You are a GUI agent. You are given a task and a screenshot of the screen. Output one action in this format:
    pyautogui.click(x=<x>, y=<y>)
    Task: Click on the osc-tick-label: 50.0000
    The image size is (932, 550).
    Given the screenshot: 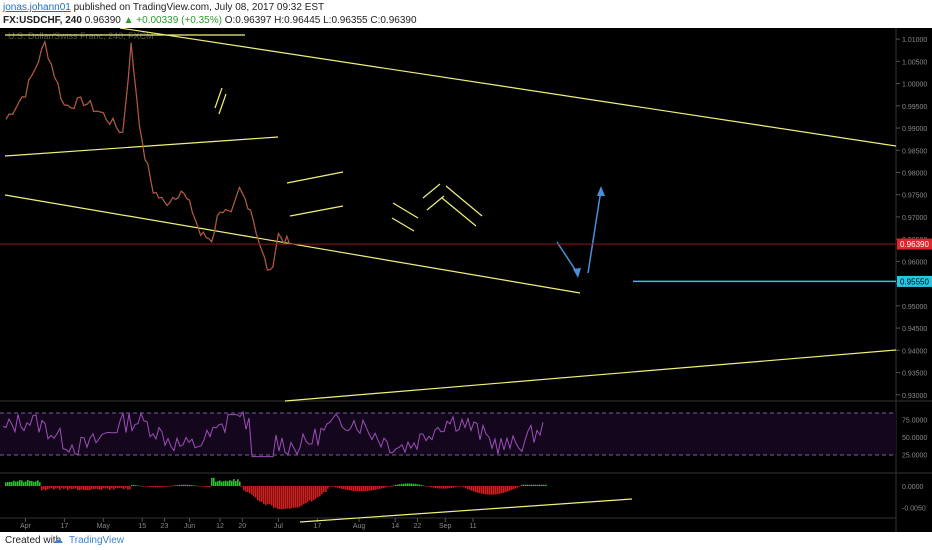 What is the action you would take?
    pyautogui.click(x=914, y=438)
    